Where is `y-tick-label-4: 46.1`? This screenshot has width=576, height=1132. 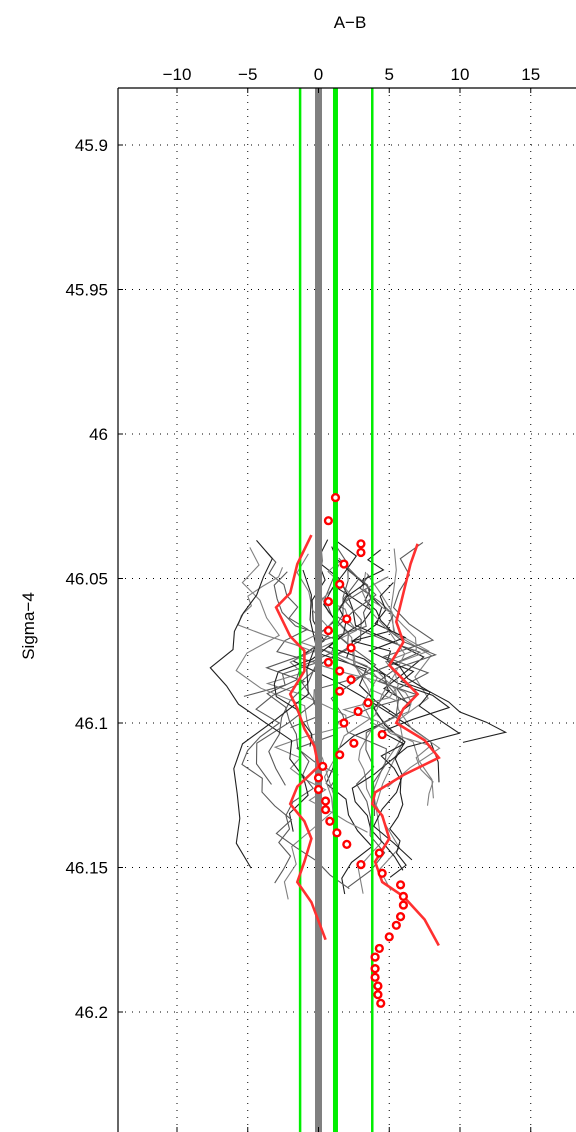 y-tick-label-4: 46.1 is located at coordinates (91, 723).